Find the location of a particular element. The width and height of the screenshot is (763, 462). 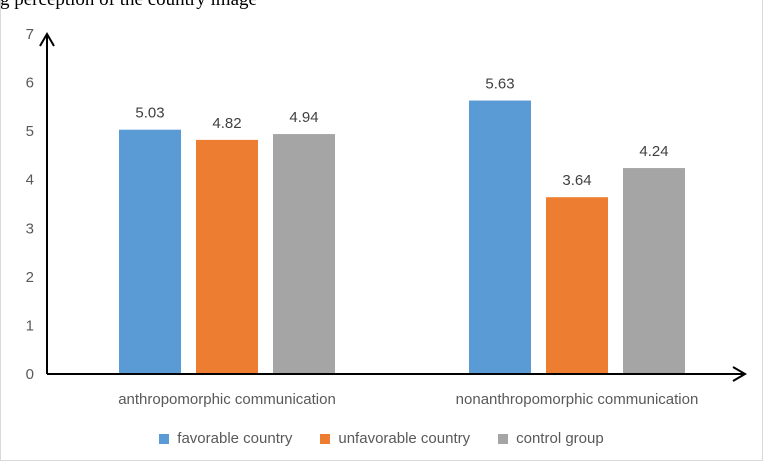

y-tick-label: 5 is located at coordinates (30, 131).